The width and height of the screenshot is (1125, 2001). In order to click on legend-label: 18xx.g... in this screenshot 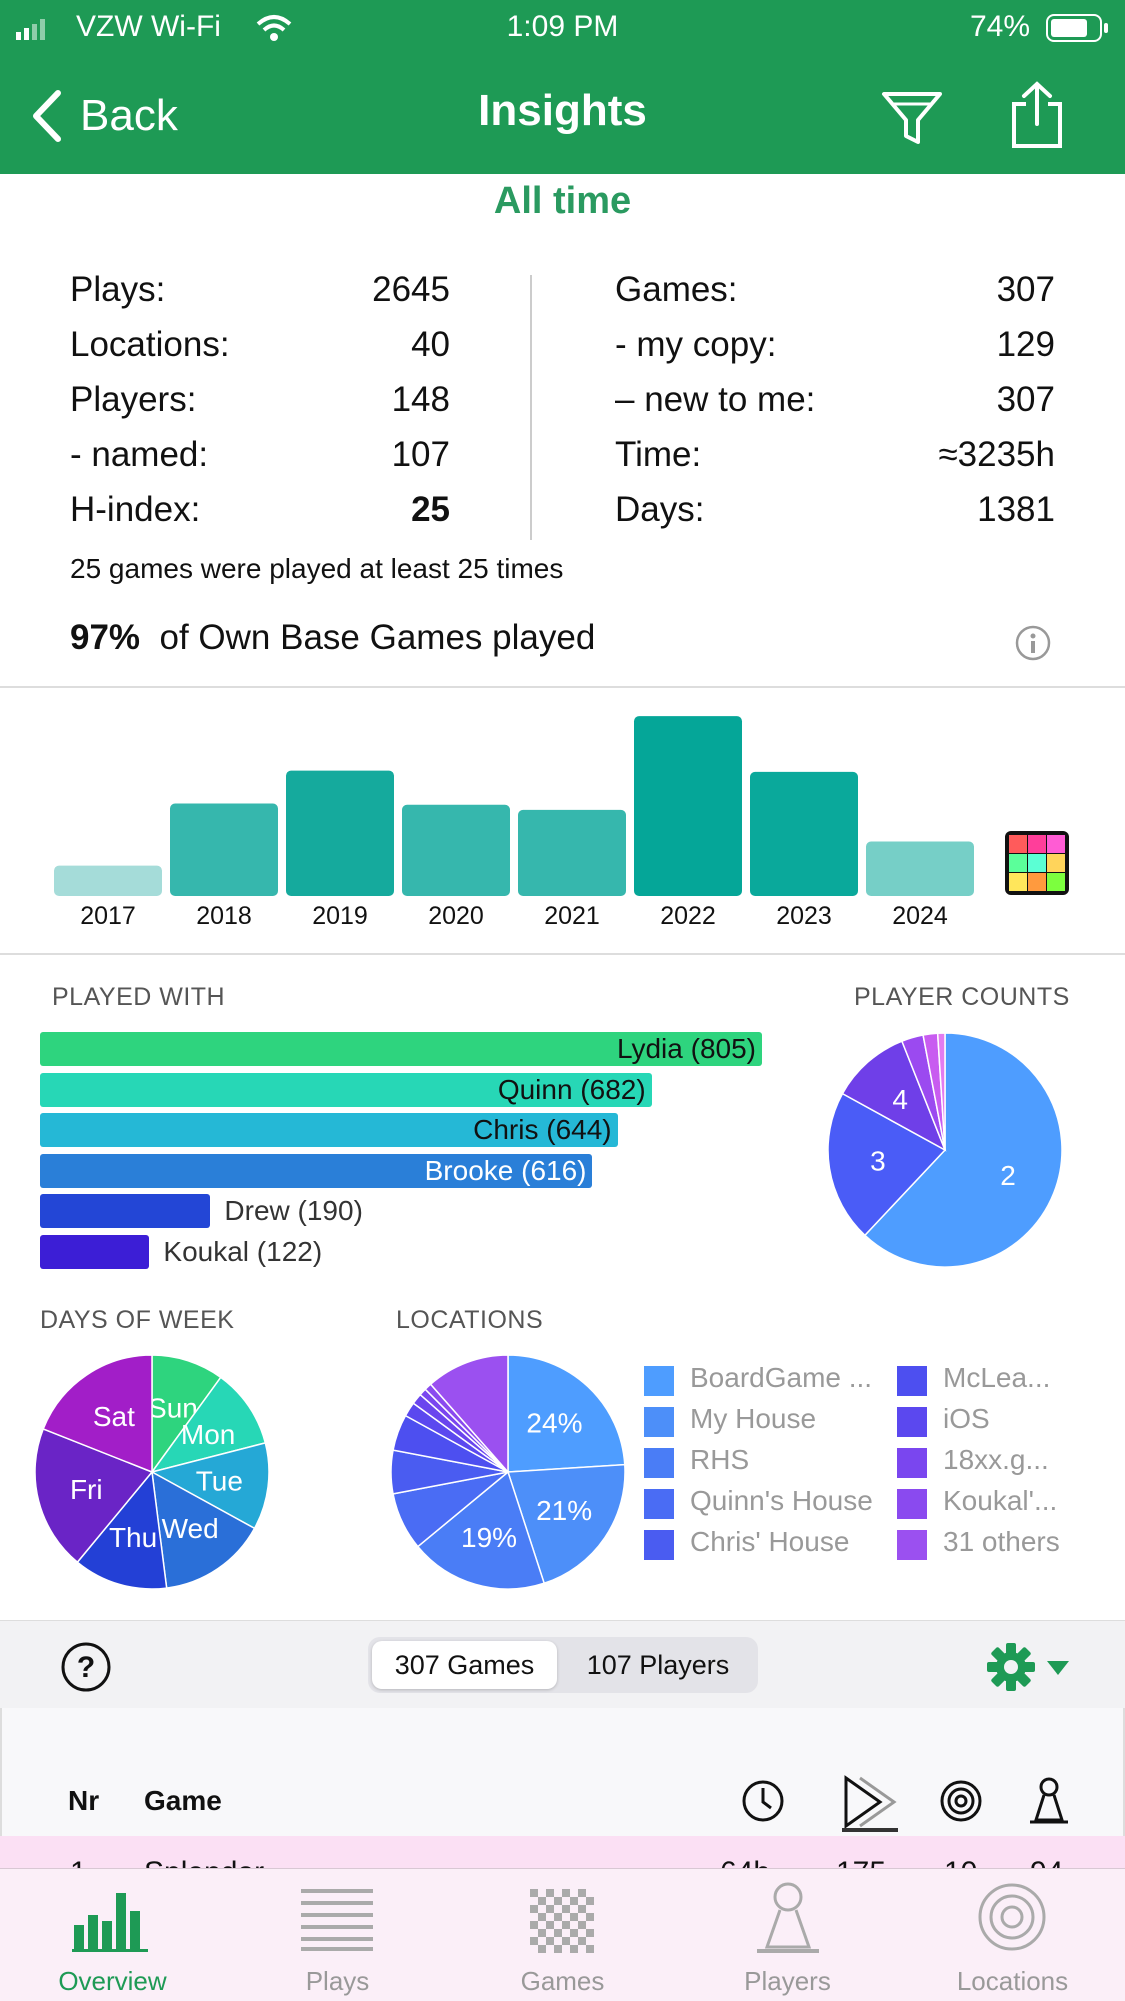, I will do `click(996, 1459)`.